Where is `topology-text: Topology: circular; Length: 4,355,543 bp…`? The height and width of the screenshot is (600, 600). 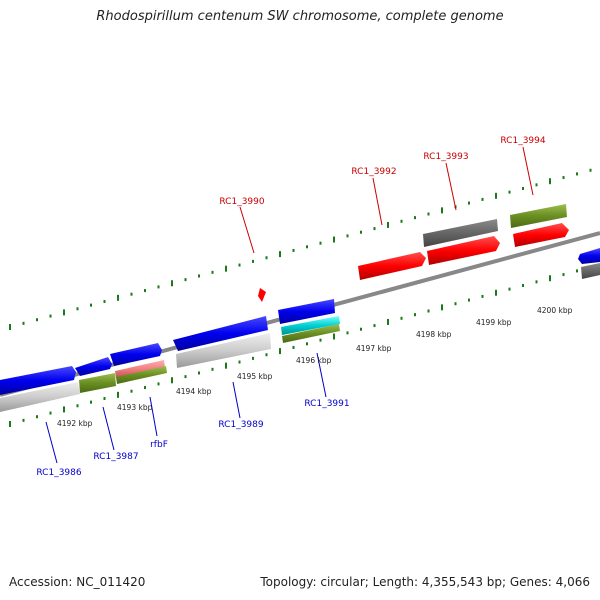
topology-text: Topology: circular; Length: 4,355,543 bp… is located at coordinates (425, 582).